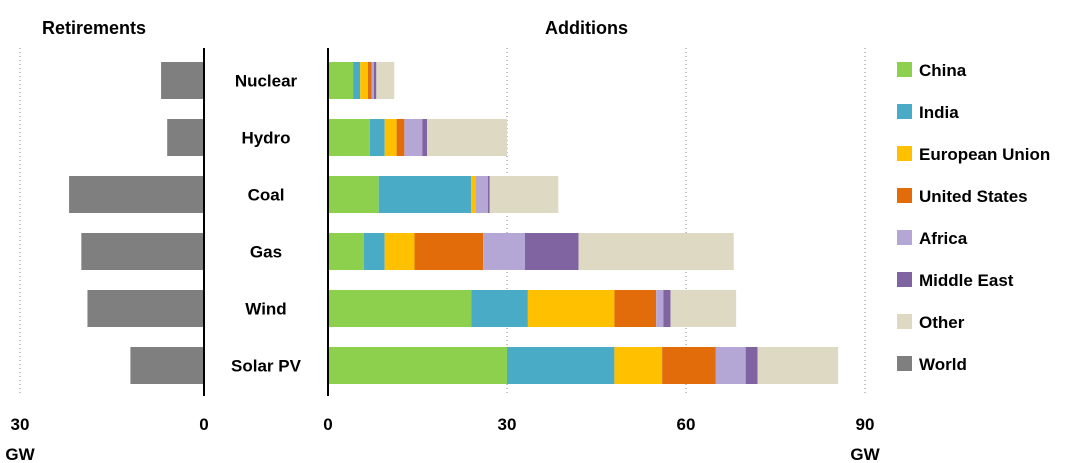 This screenshot has height=463, width=1090. What do you see at coordinates (266, 195) in the screenshot?
I see `category-label-coal: Coal` at bounding box center [266, 195].